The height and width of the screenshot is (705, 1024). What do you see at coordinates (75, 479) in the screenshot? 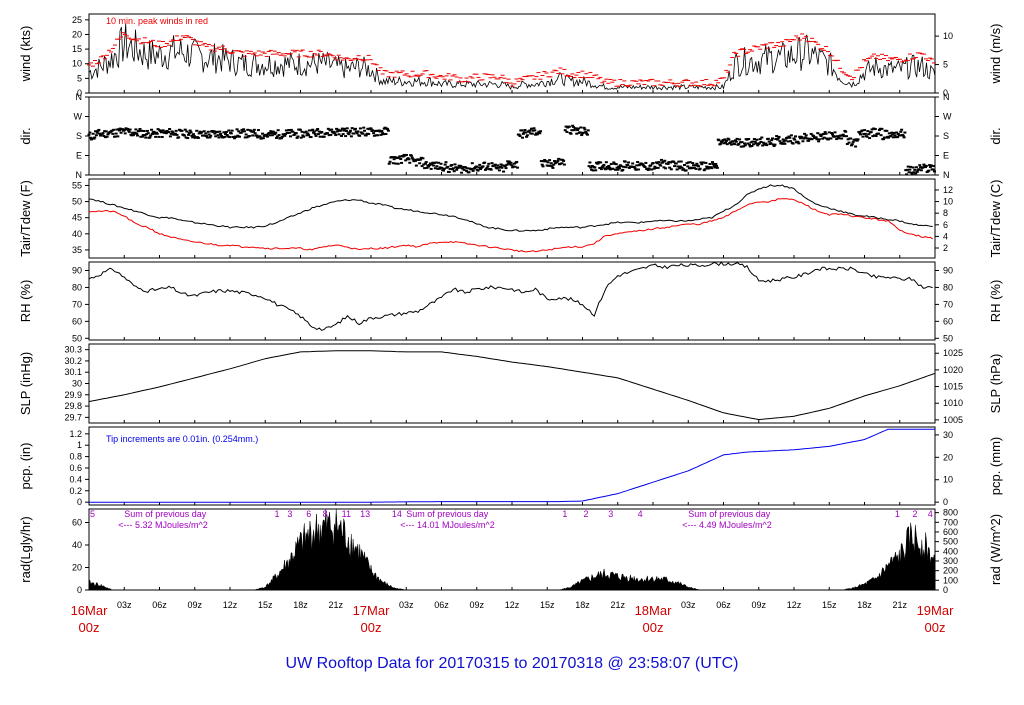
I see `y-tick-label-left: 0.4` at bounding box center [75, 479].